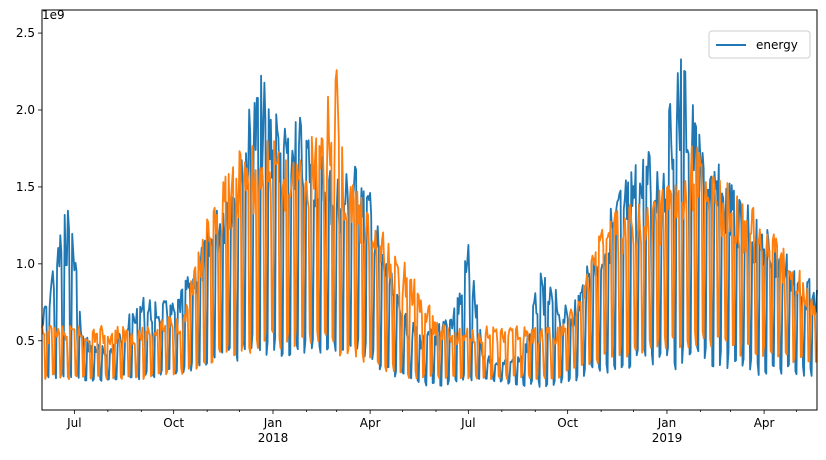 This screenshot has height=460, width=826. I want to click on y-exponent-label: 1e9, so click(53, 15).